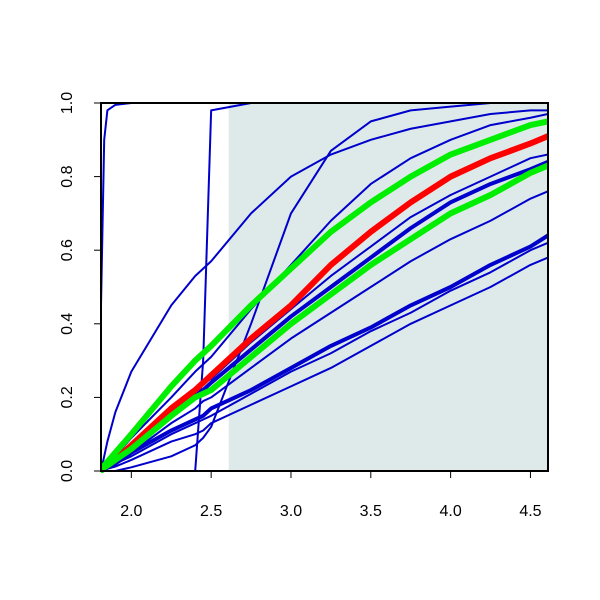 The width and height of the screenshot is (600, 600). What do you see at coordinates (450, 511) in the screenshot?
I see `x-tick-label: 4.0` at bounding box center [450, 511].